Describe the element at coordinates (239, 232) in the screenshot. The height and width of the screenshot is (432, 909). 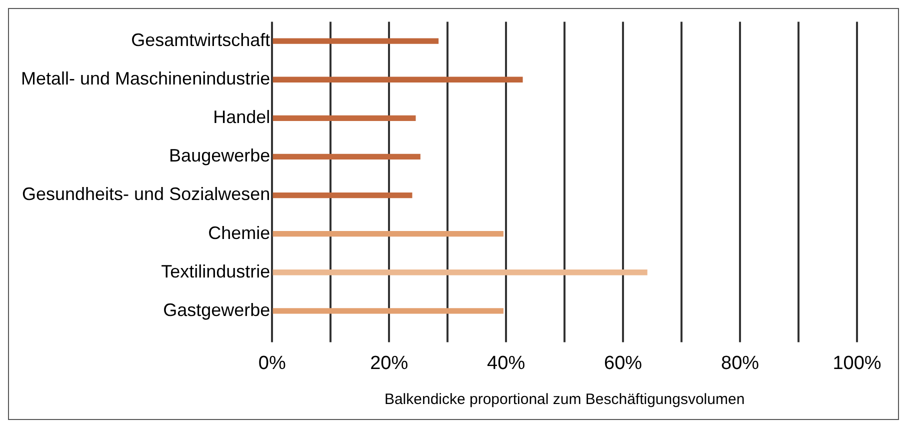
I see `y-tick-label: Chemie` at that location.